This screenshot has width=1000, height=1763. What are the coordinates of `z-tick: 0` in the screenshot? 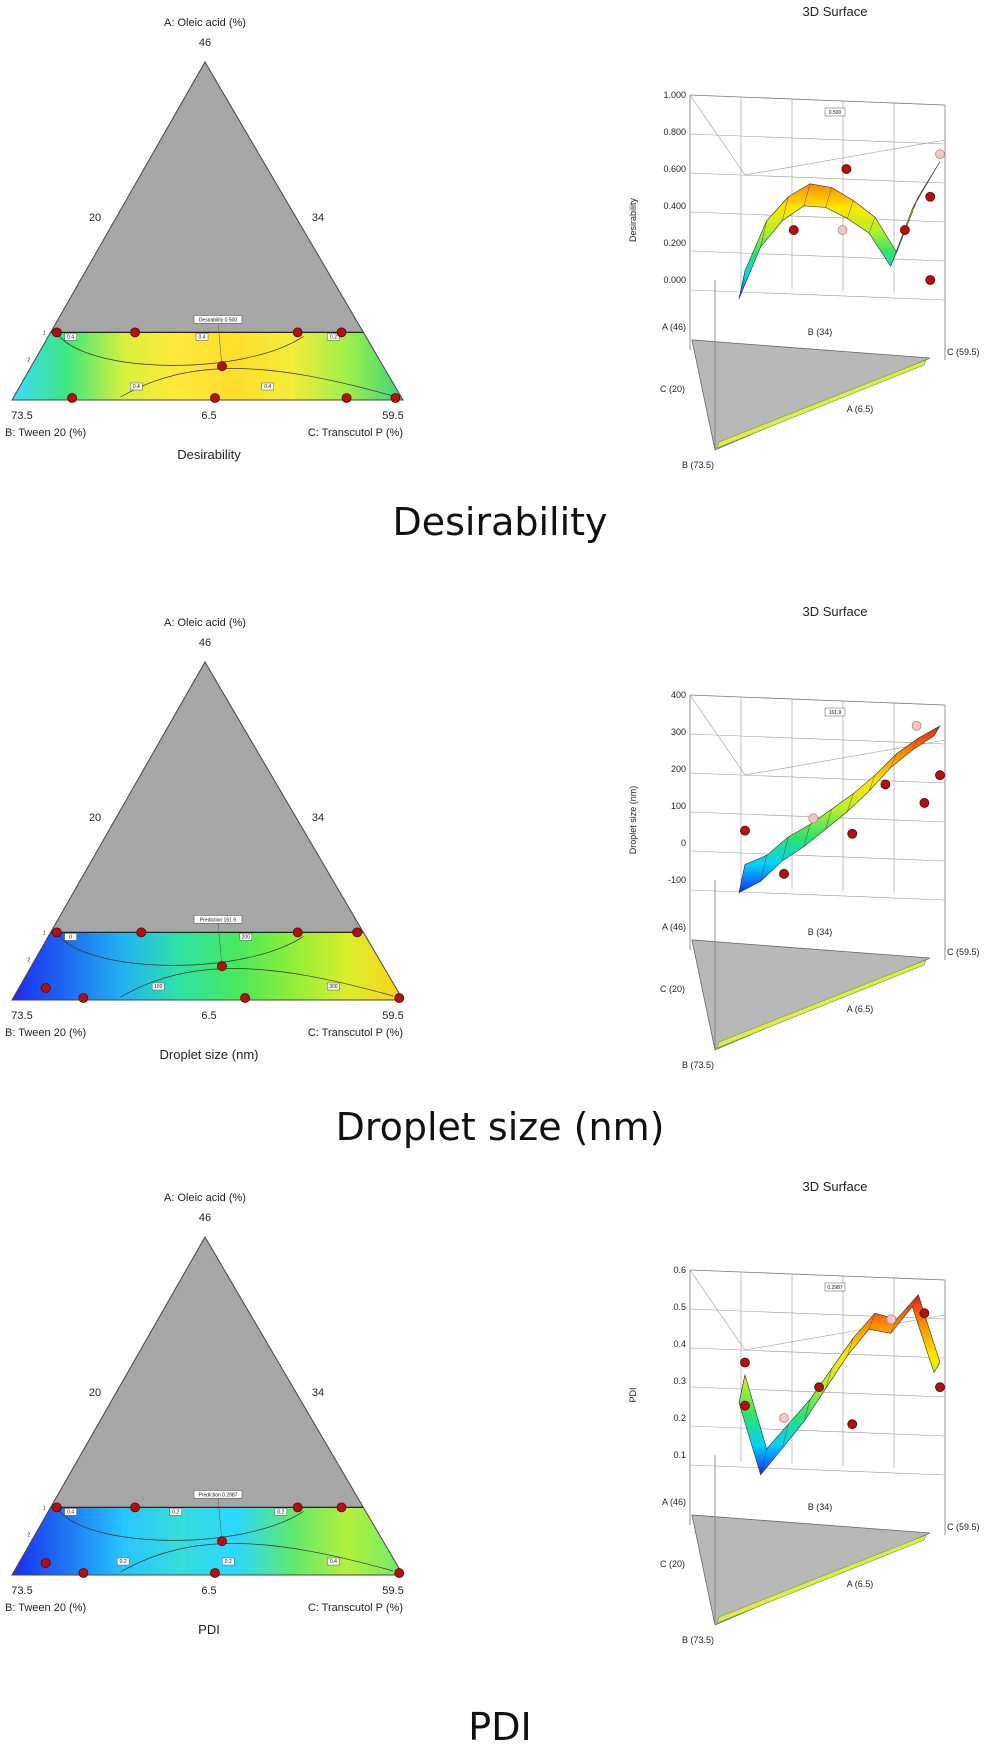 It's located at (683, 843).